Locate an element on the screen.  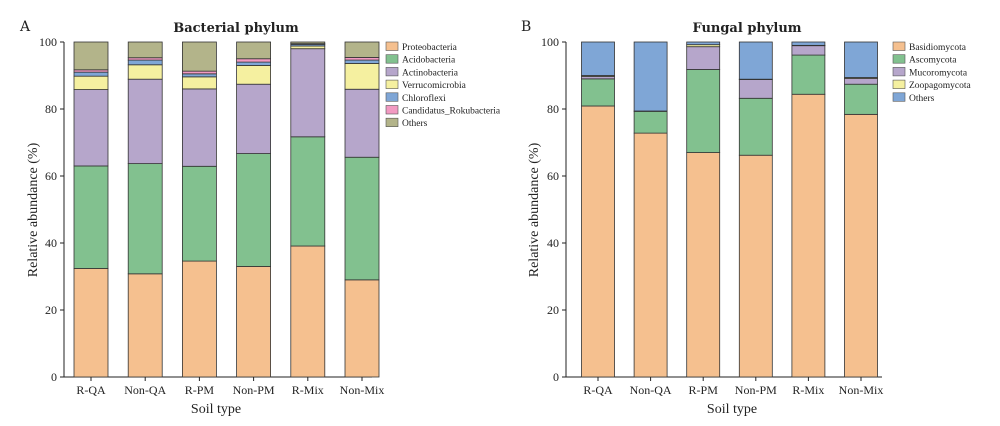
bar-segment-non-mix-mucoromycota is located at coordinates (861, 81).